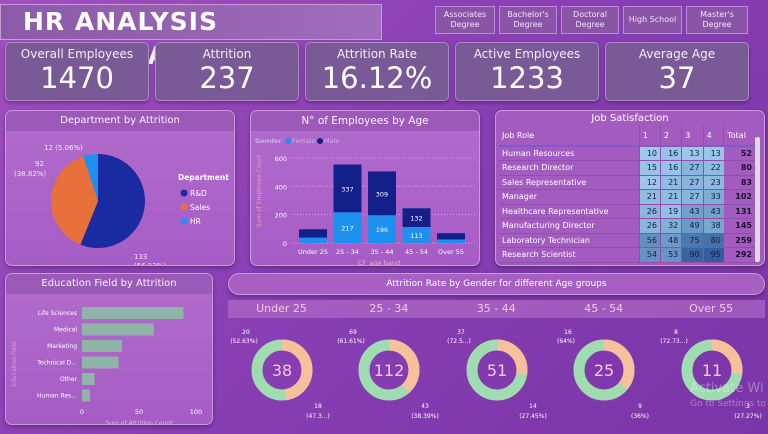 The width and height of the screenshot is (768, 434). I want to click on value-cell: 12, so click(649, 182).